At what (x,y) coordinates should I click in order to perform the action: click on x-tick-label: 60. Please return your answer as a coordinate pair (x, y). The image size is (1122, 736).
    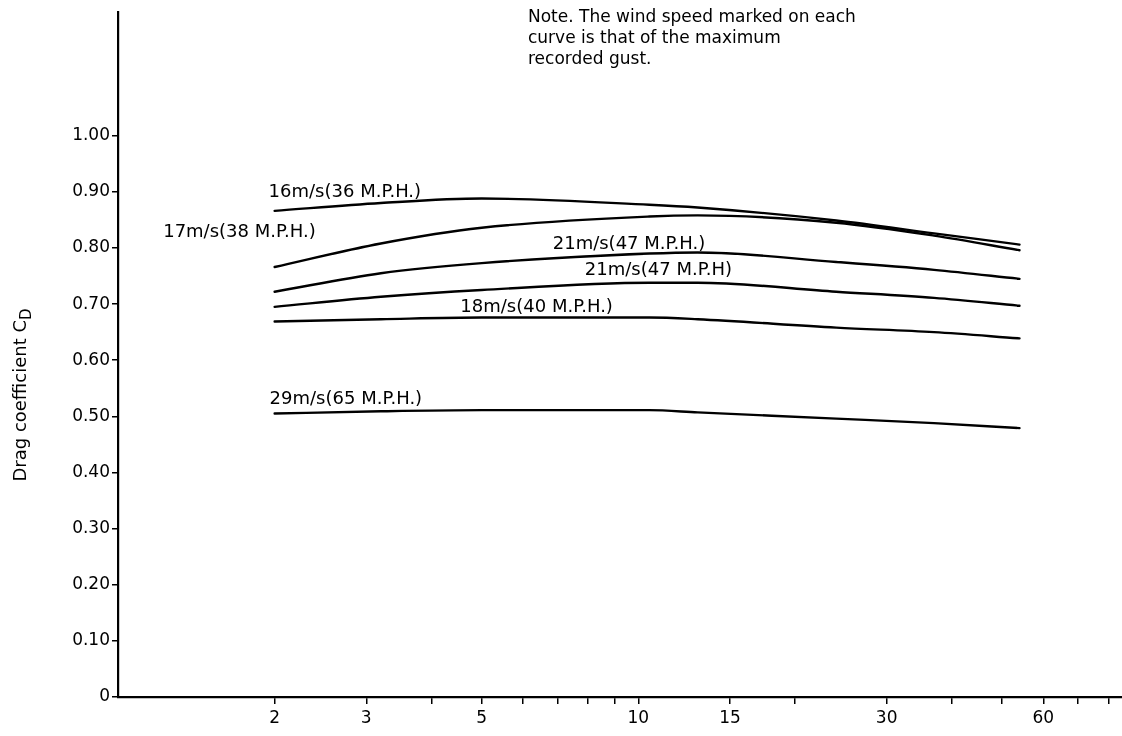
    Looking at the image, I should click on (1043, 716).